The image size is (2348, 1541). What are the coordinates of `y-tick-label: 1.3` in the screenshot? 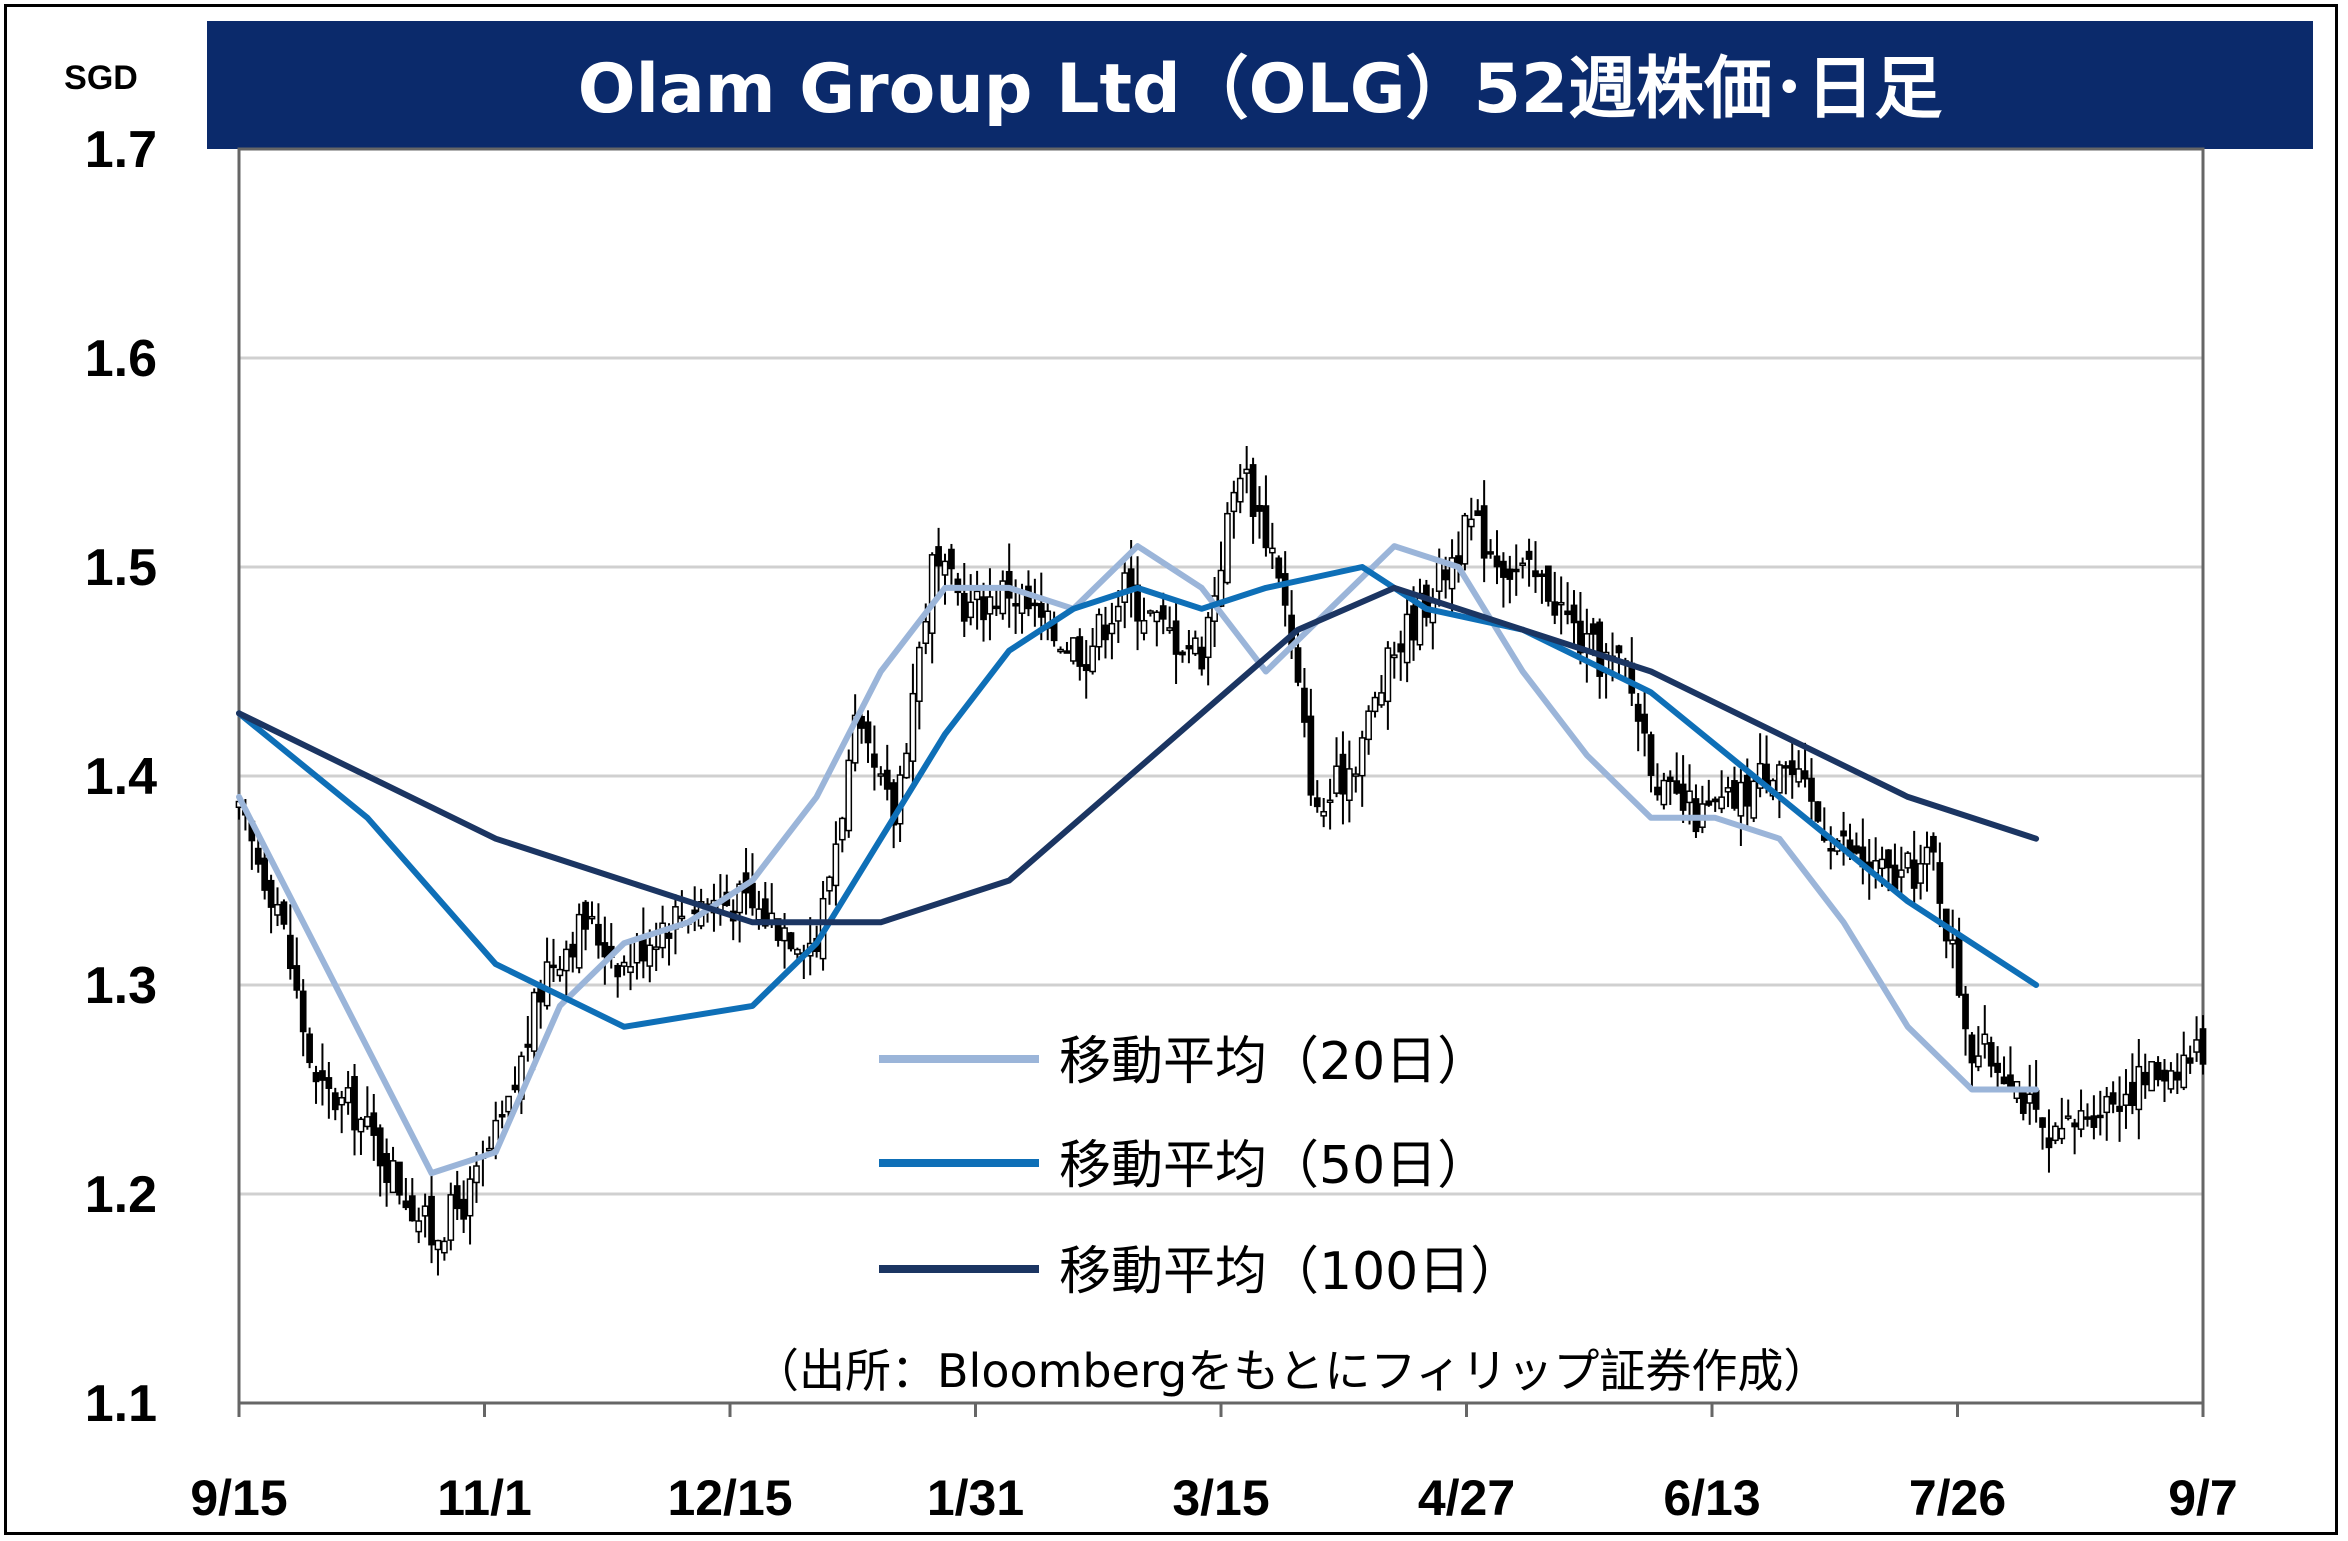 It's located at (121, 986).